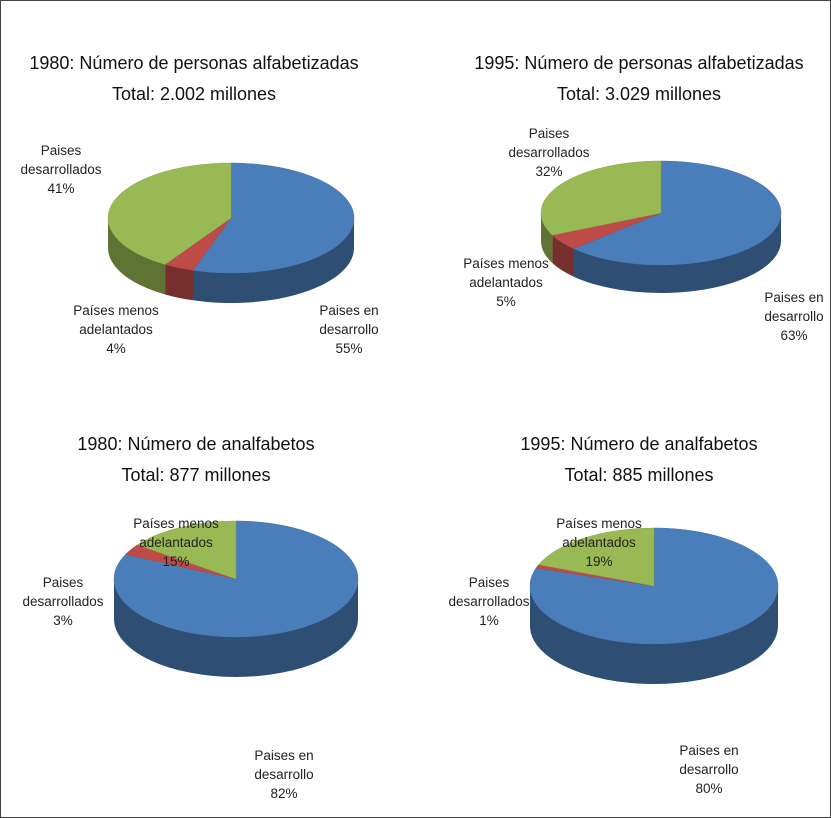 The height and width of the screenshot is (818, 831). What do you see at coordinates (506, 301) in the screenshot?
I see `value-label: 5%` at bounding box center [506, 301].